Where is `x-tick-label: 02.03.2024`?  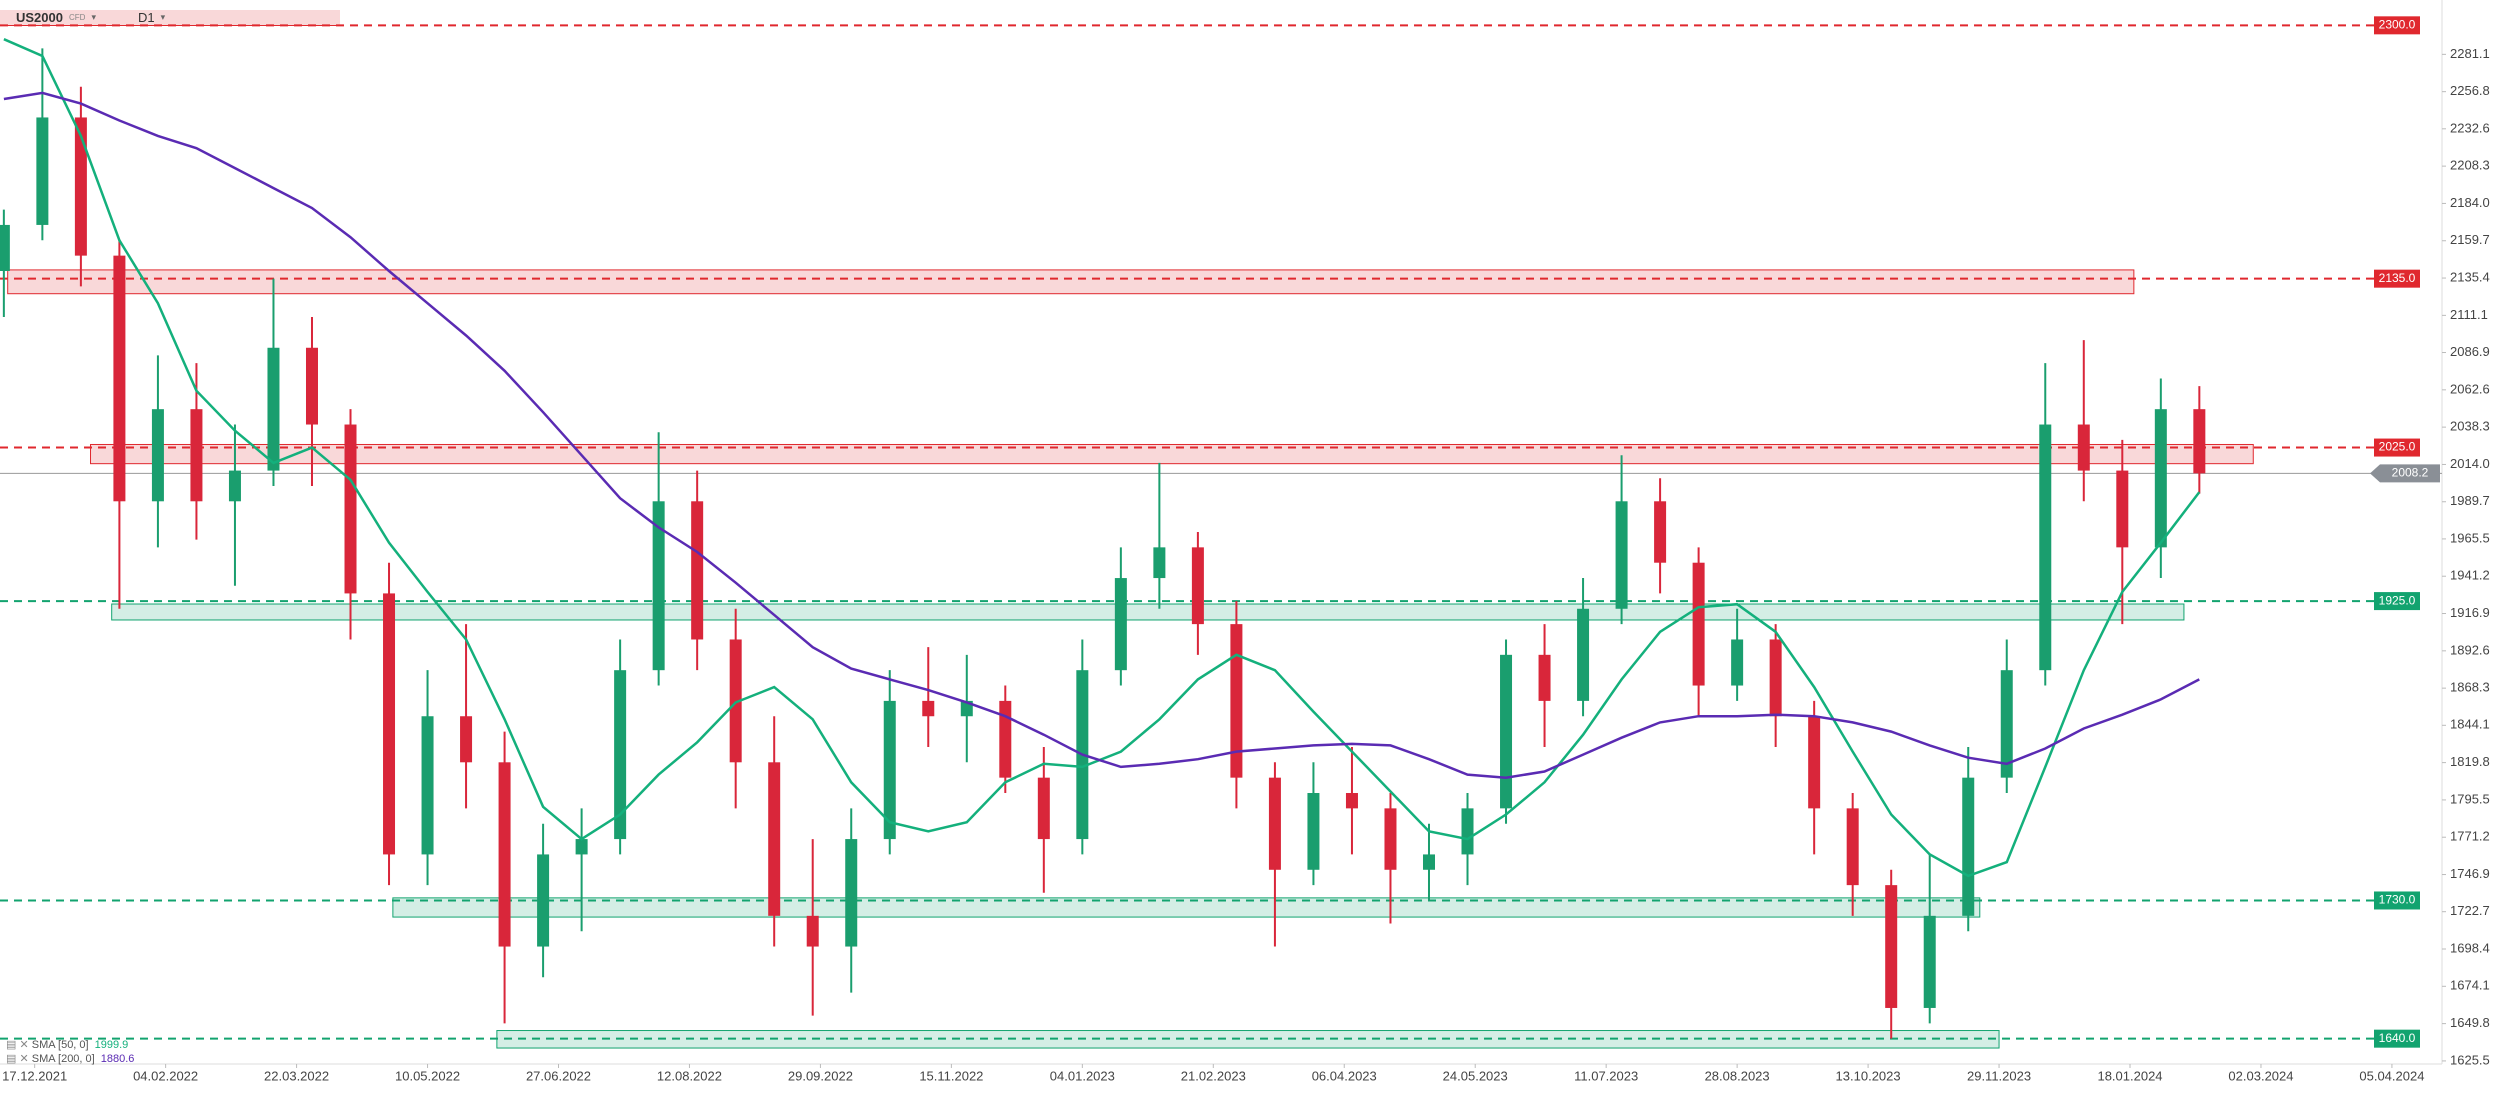 x-tick-label: 02.03.2024 is located at coordinates (2260, 1075).